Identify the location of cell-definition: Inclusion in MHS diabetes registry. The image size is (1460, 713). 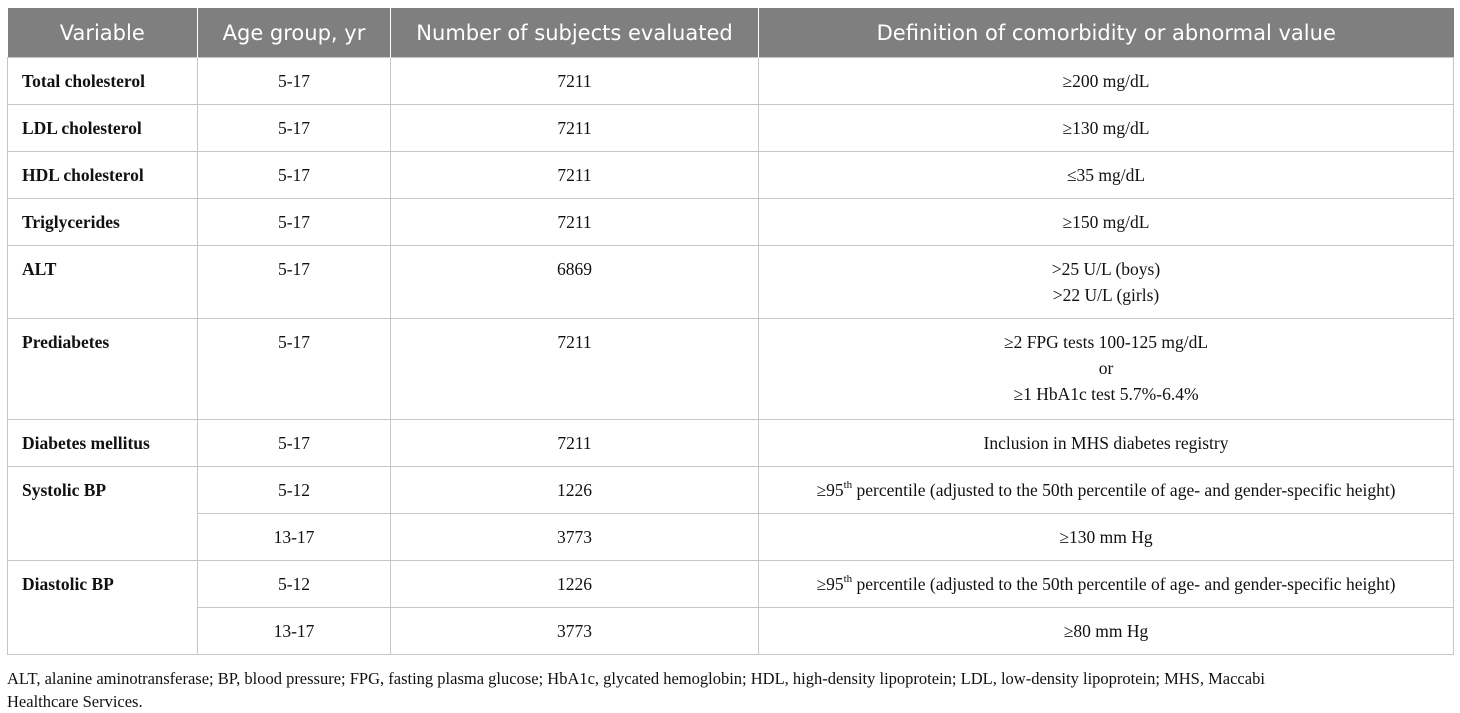
(1106, 443).